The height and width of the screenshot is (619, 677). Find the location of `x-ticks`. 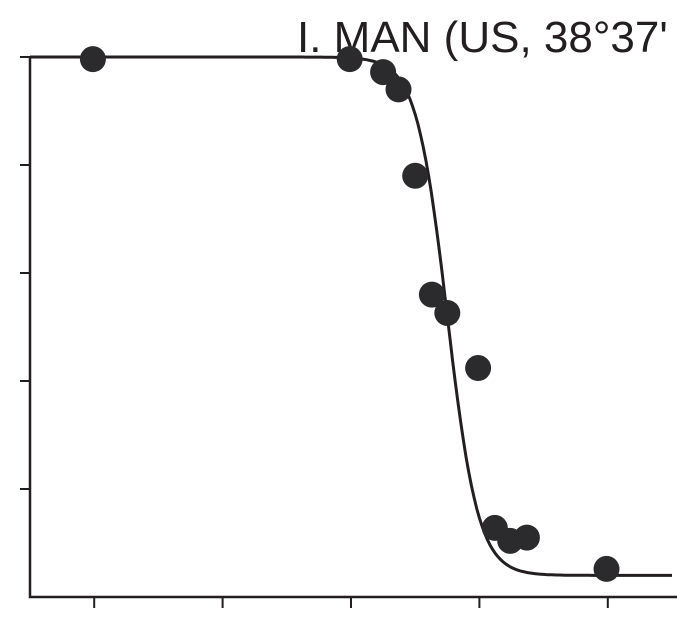

x-ticks is located at coordinates (351, 602).